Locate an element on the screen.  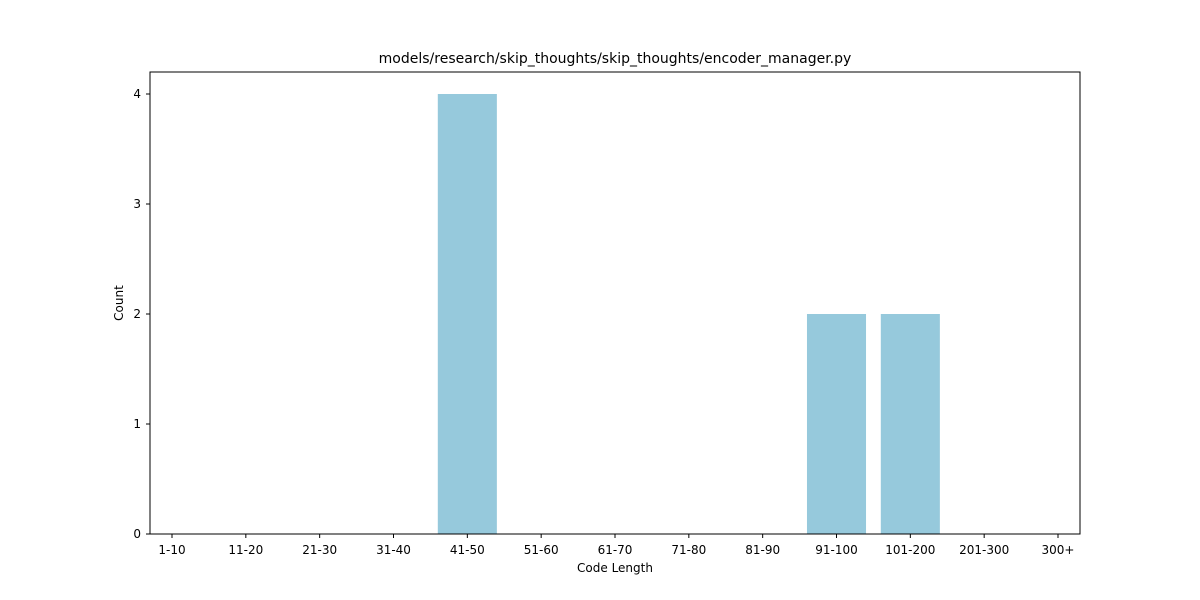
y-tick-label: 2 is located at coordinates (137, 314).